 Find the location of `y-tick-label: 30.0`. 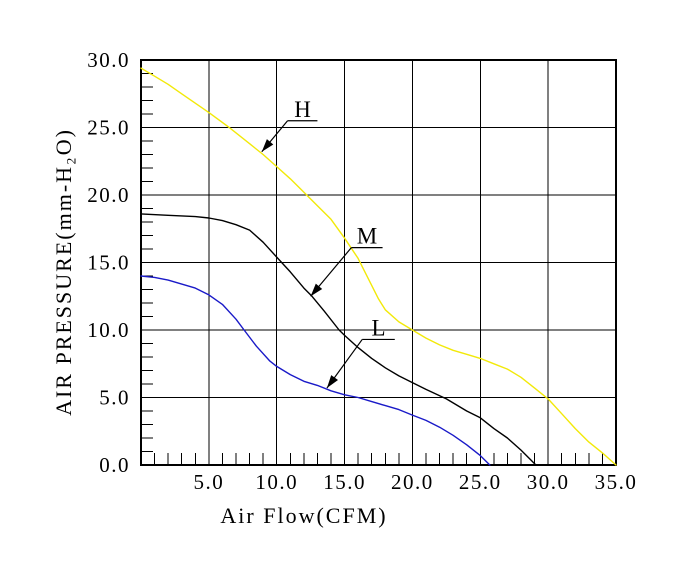

y-tick-label: 30.0 is located at coordinates (108, 60).